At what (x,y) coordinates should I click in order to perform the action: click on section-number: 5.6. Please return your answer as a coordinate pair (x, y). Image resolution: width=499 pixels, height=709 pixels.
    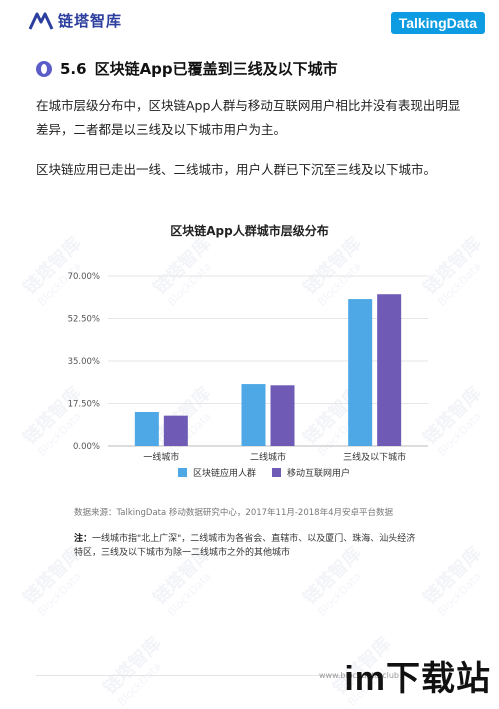
    Looking at the image, I should click on (73, 68).